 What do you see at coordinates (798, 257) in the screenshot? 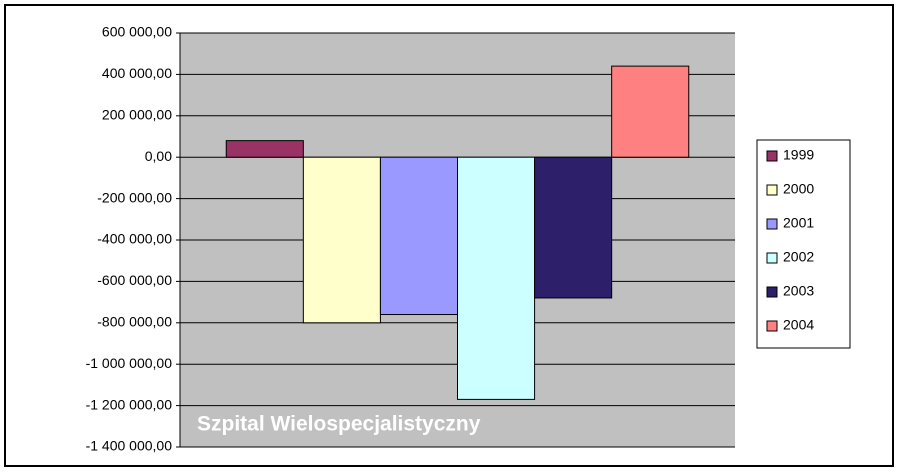
I see `legend-label: 2002` at bounding box center [798, 257].